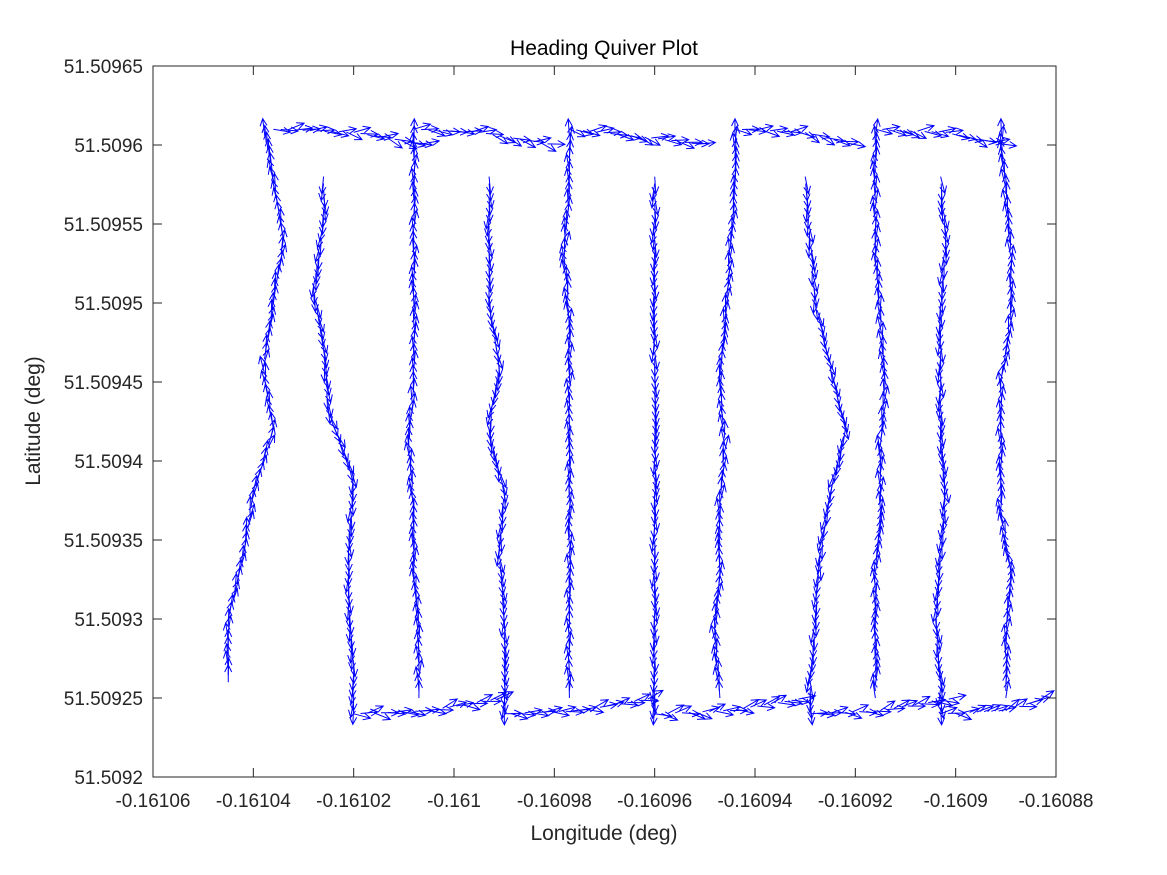 This screenshot has height=875, width=1167. I want to click on y-tick-label: 51.50945, so click(103, 383).